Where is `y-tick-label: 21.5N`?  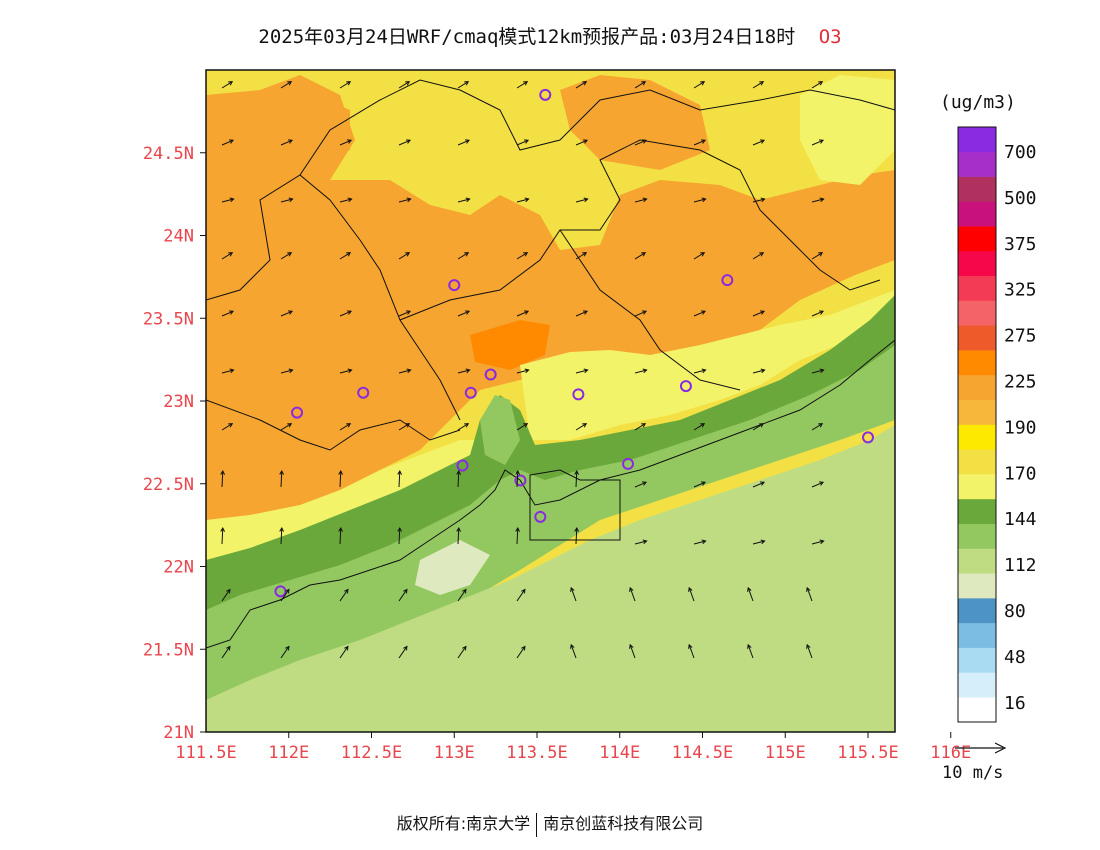
y-tick-label: 21.5N is located at coordinates (168, 650).